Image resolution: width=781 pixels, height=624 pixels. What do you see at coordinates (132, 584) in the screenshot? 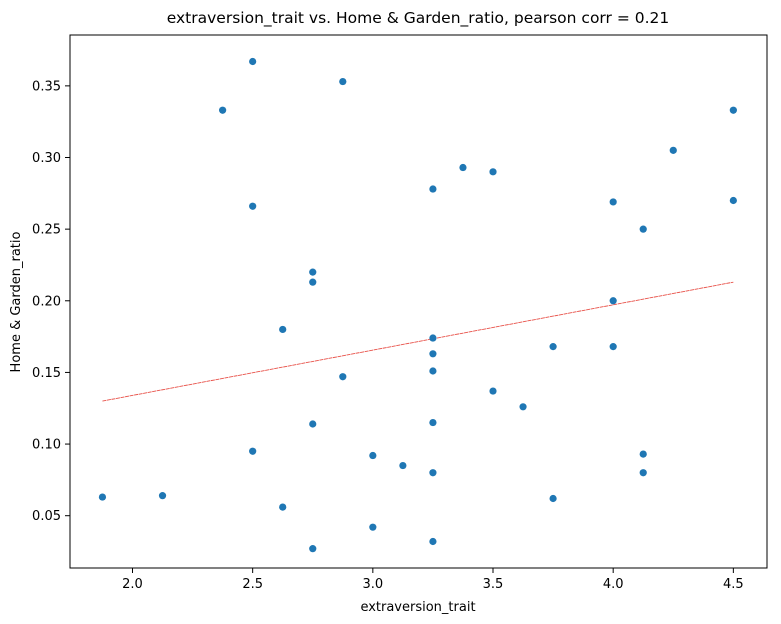
I see `x-tick-label: 2.0` at bounding box center [132, 584].